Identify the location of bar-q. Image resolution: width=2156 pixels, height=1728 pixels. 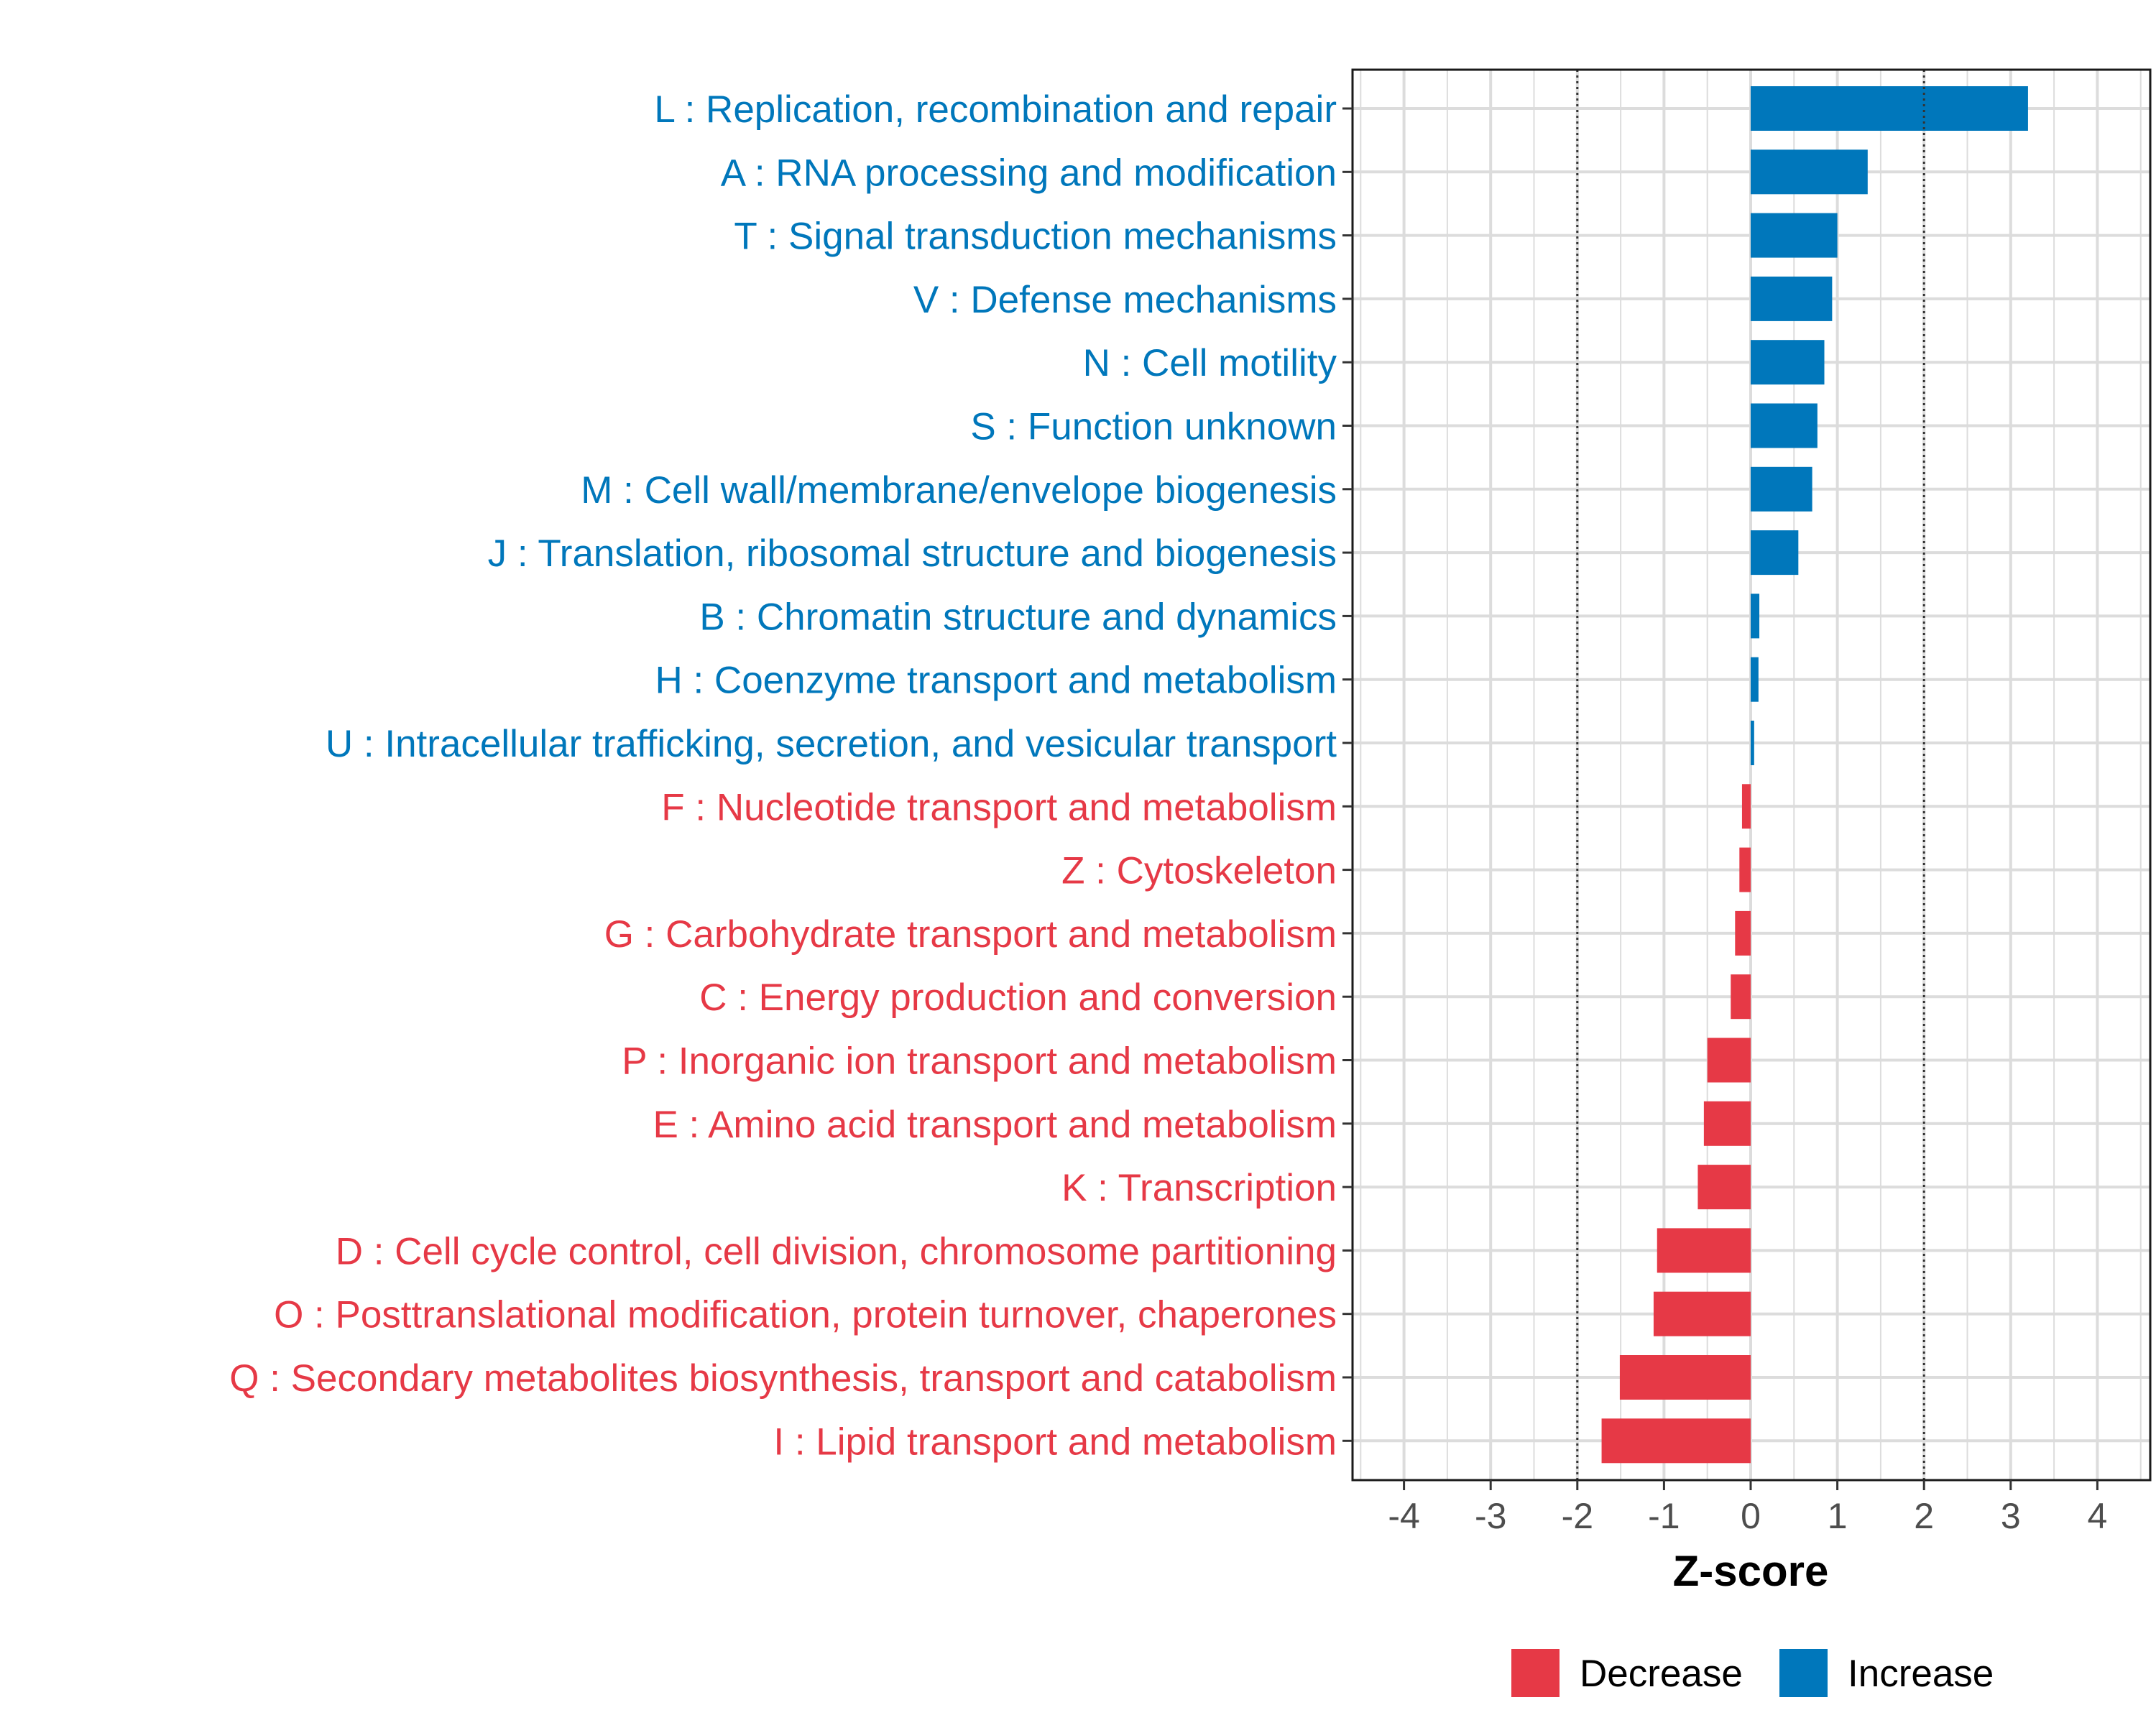
(1685, 1377).